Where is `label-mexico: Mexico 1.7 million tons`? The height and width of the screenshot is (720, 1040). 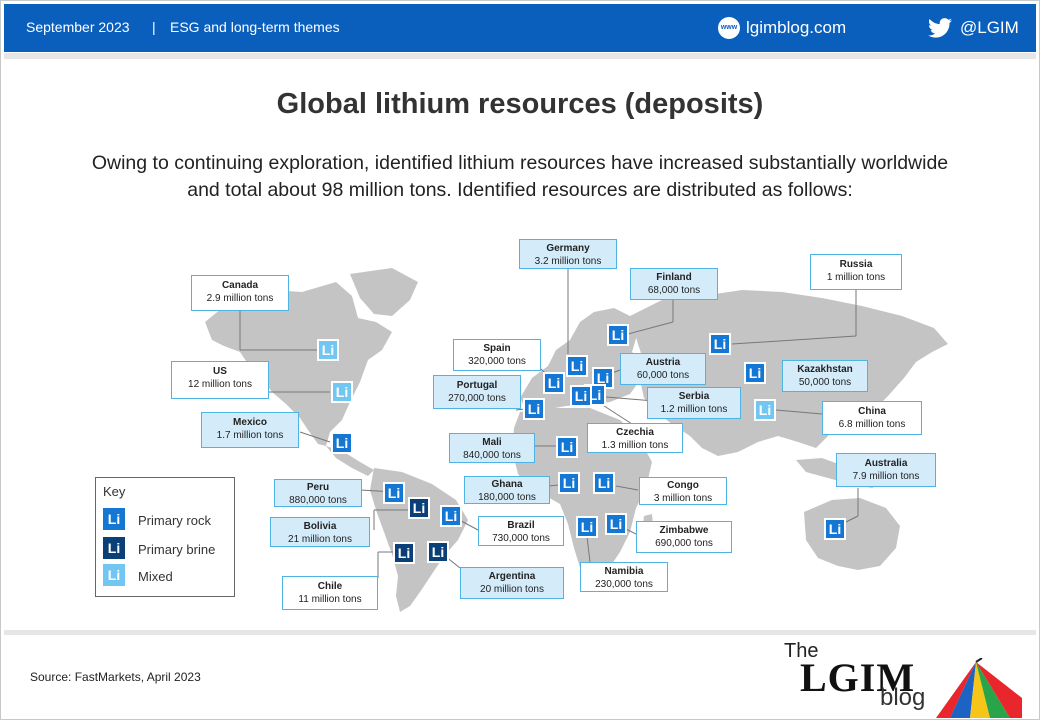
label-mexico: Mexico 1.7 million tons is located at coordinates (250, 430).